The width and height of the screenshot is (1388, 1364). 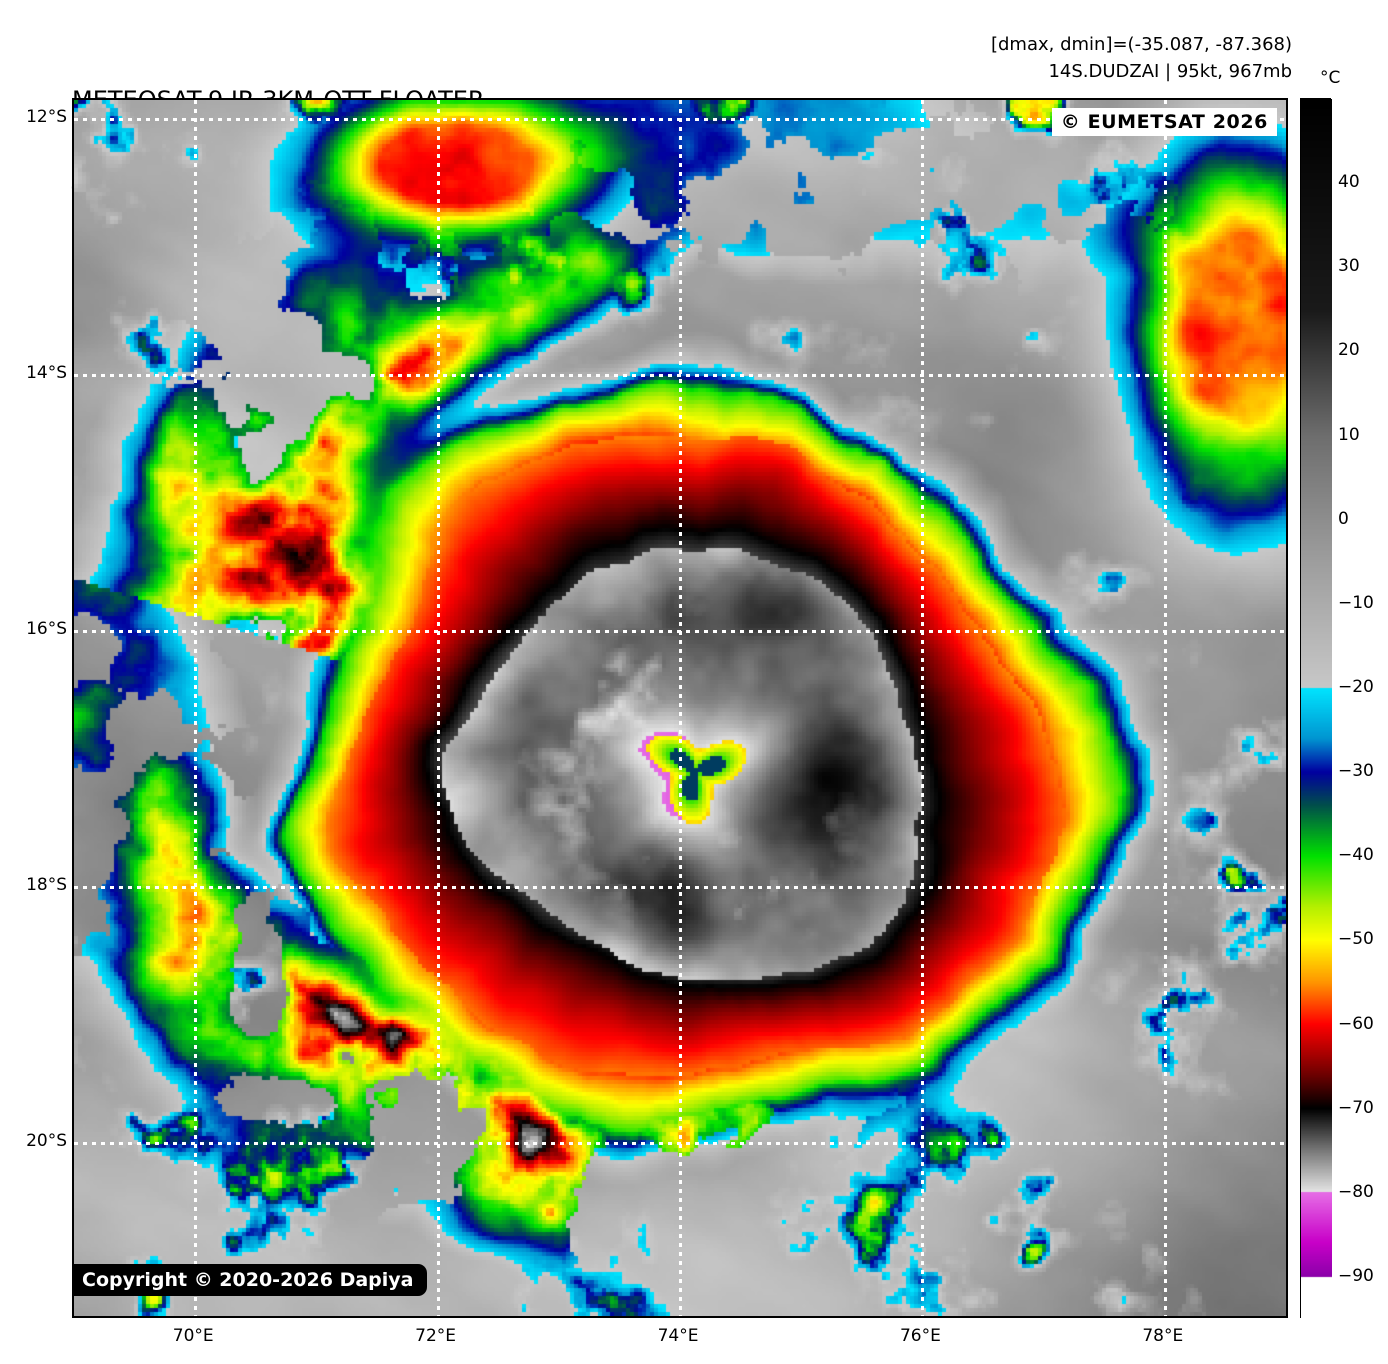 I want to click on longitude-tick-label: 70°E, so click(x=193, y=1336).